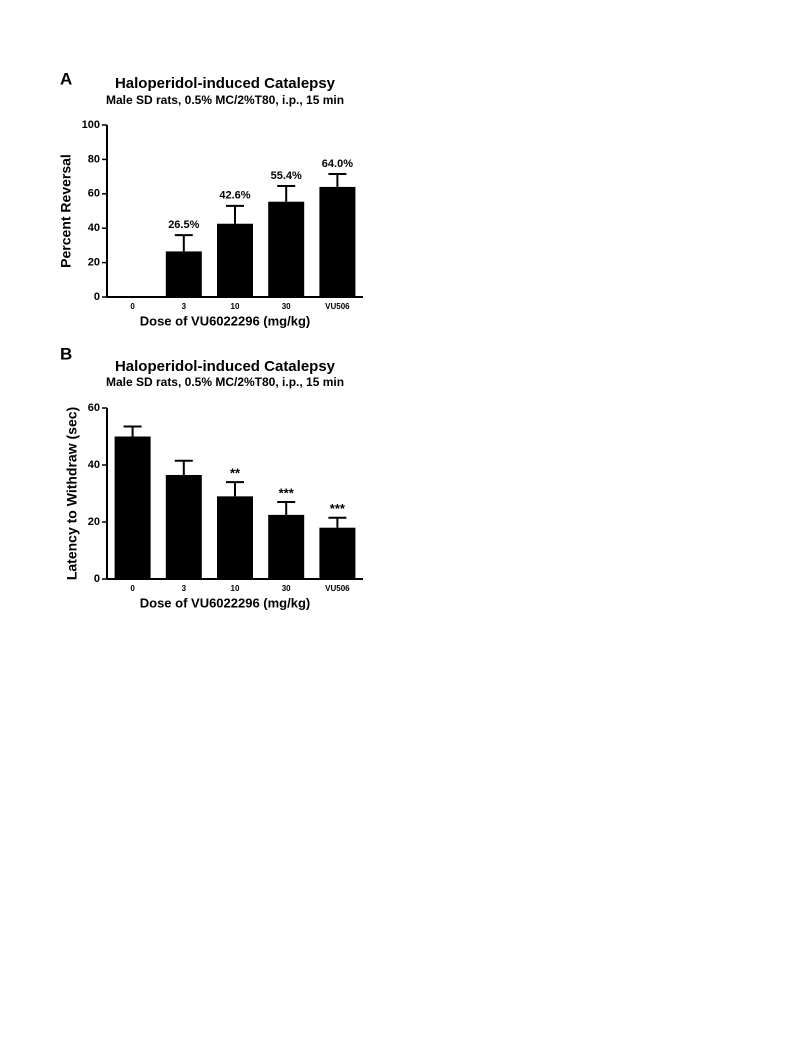 The image size is (793, 1057). Describe the element at coordinates (337, 164) in the screenshot. I see `value-label: 64.0%` at that location.